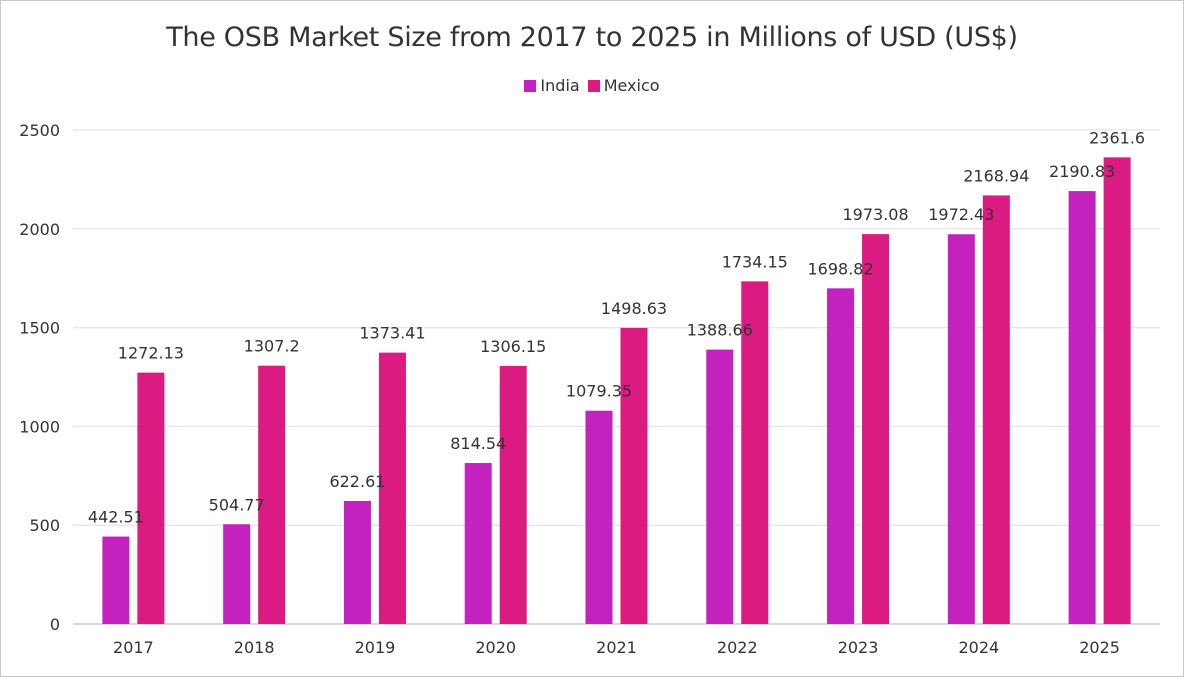  I want to click on y-tick-label: 0, so click(55, 624).